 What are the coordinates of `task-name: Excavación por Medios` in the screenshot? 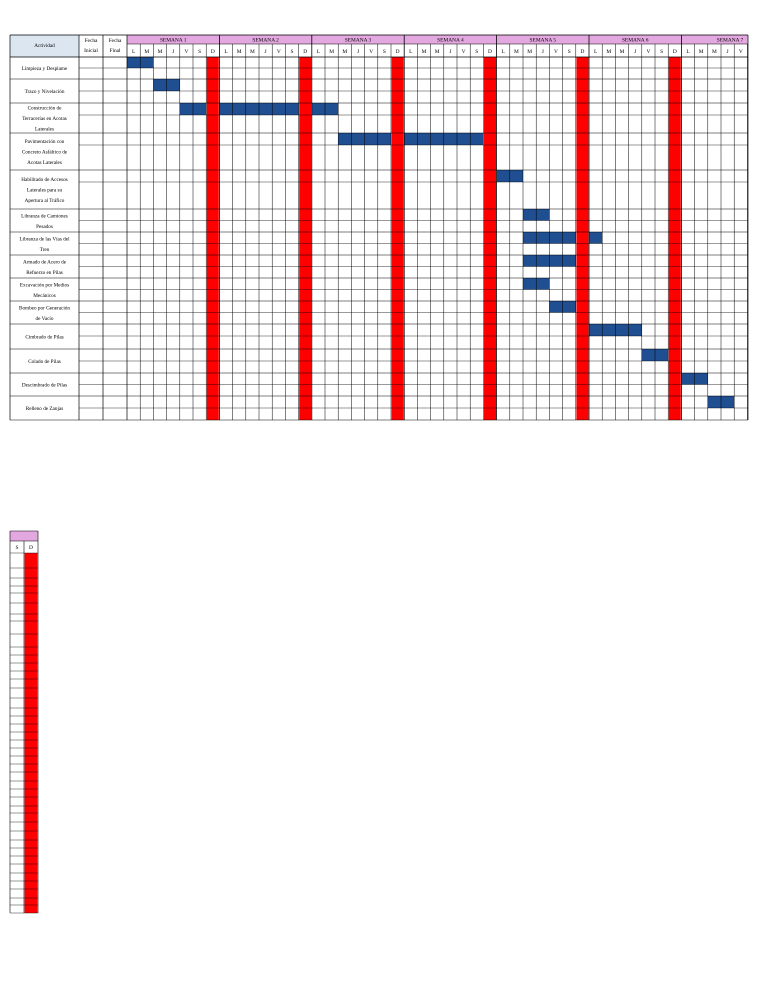 It's located at (44, 285).